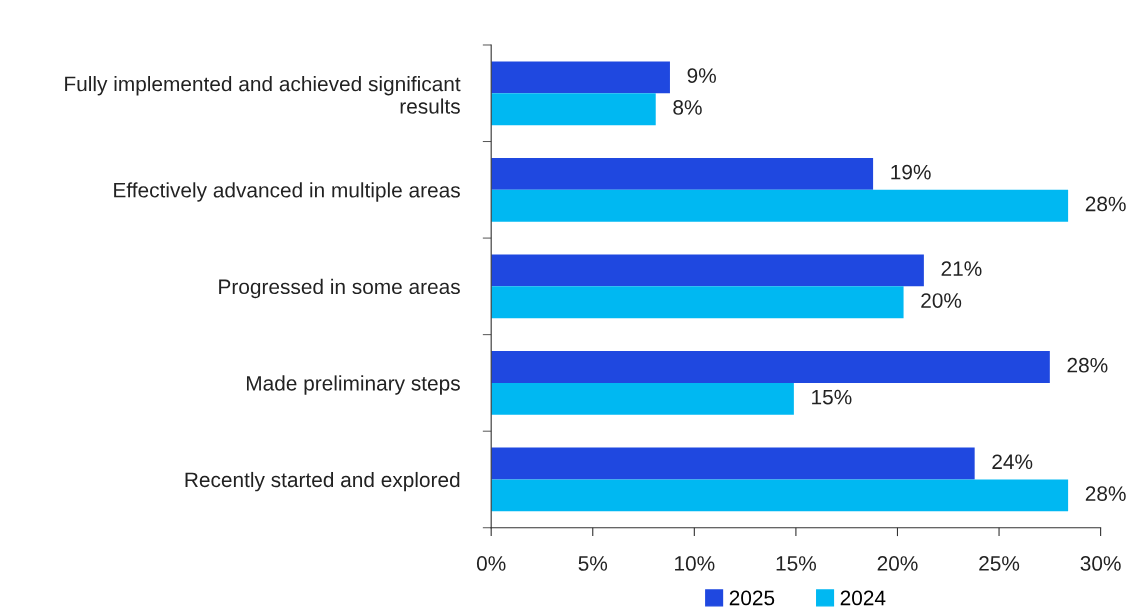 Image resolution: width=1137 pixels, height=608 pixels. Describe the element at coordinates (941, 300) in the screenshot. I see `data-label: 20%` at that location.